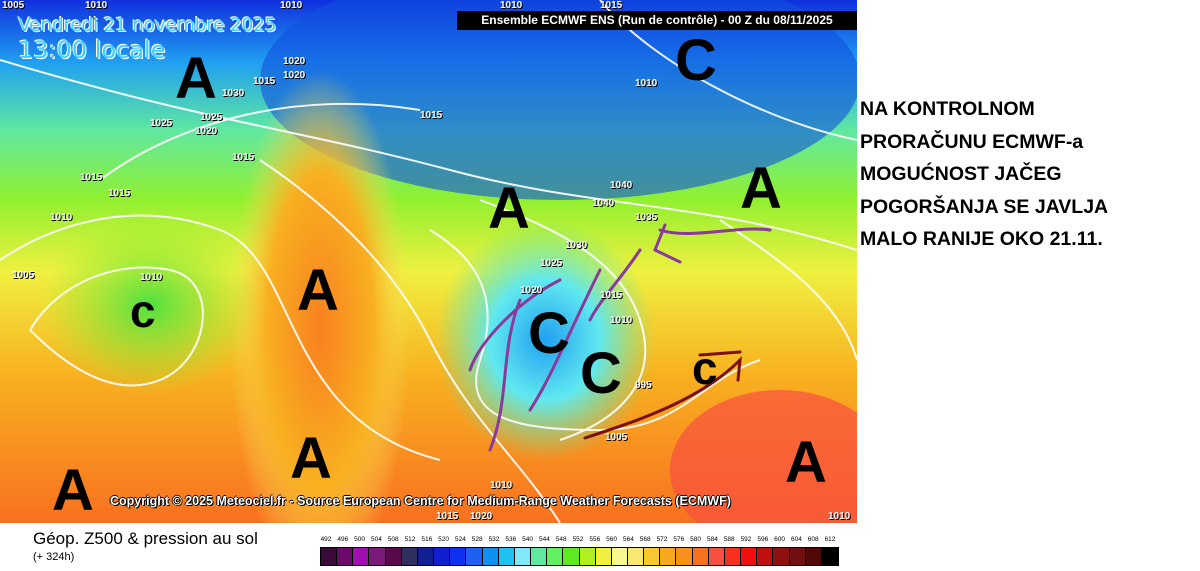 The image size is (1200, 571). Describe the element at coordinates (947, 109) in the screenshot. I see `note-line: NA KONTROLNOM` at that location.